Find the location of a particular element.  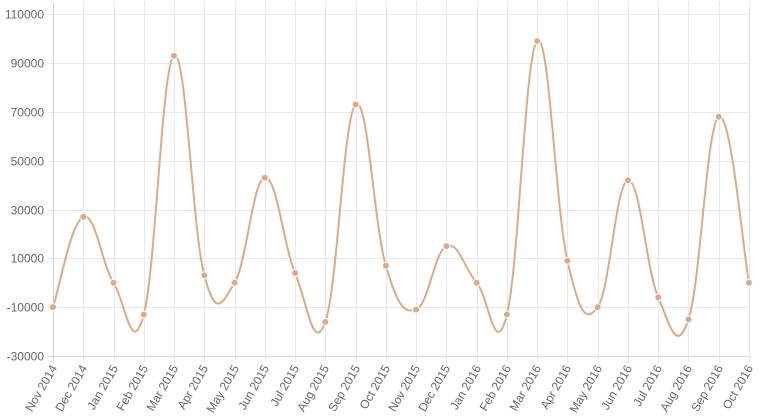

y-tick-label: 70000 is located at coordinates (28, 113).